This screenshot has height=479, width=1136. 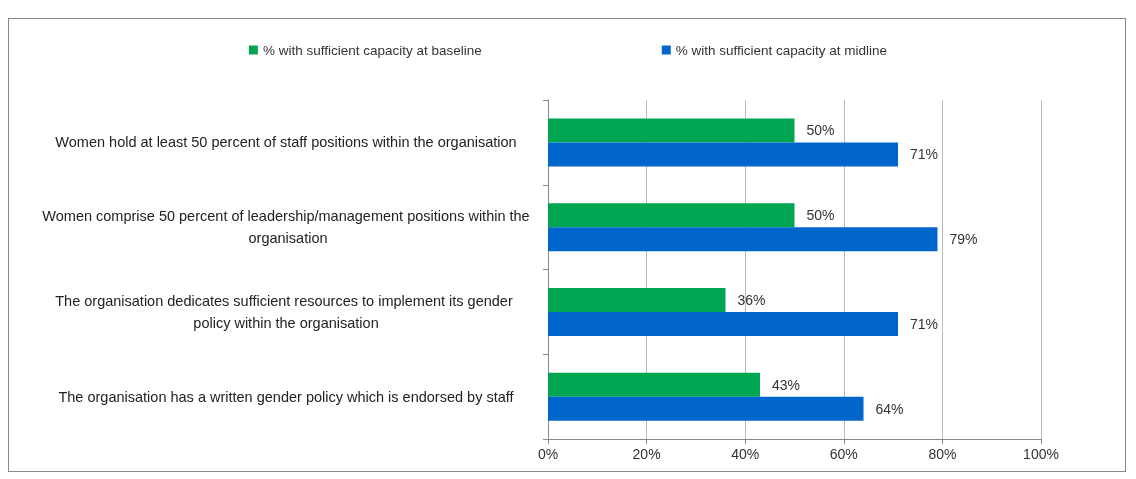 I want to click on data-label: 79%, so click(x=963, y=239).